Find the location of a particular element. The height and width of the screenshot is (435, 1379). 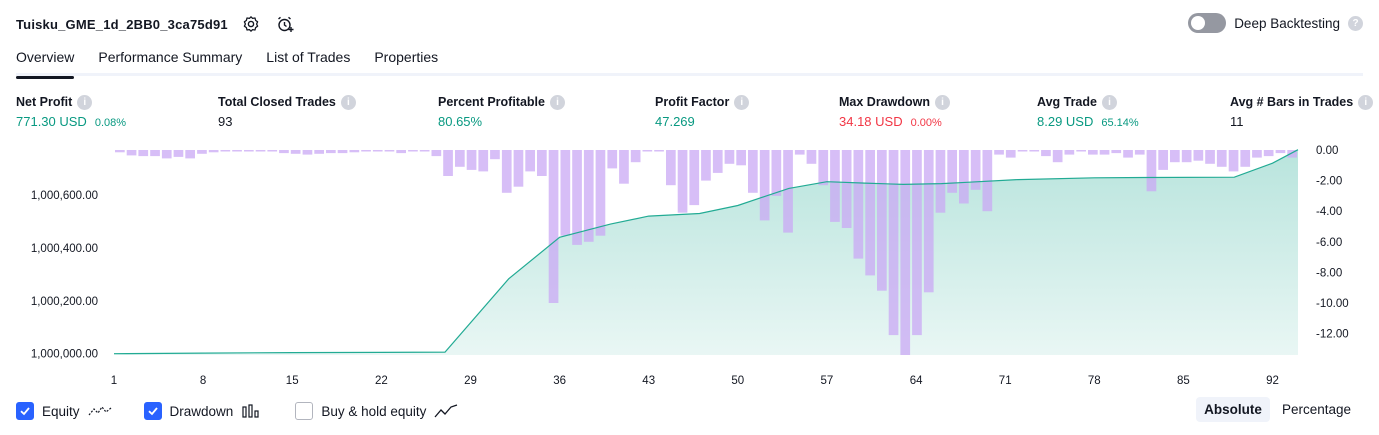

metric-total-closed-trades: Total Closed Trades i 93 is located at coordinates (287, 111).